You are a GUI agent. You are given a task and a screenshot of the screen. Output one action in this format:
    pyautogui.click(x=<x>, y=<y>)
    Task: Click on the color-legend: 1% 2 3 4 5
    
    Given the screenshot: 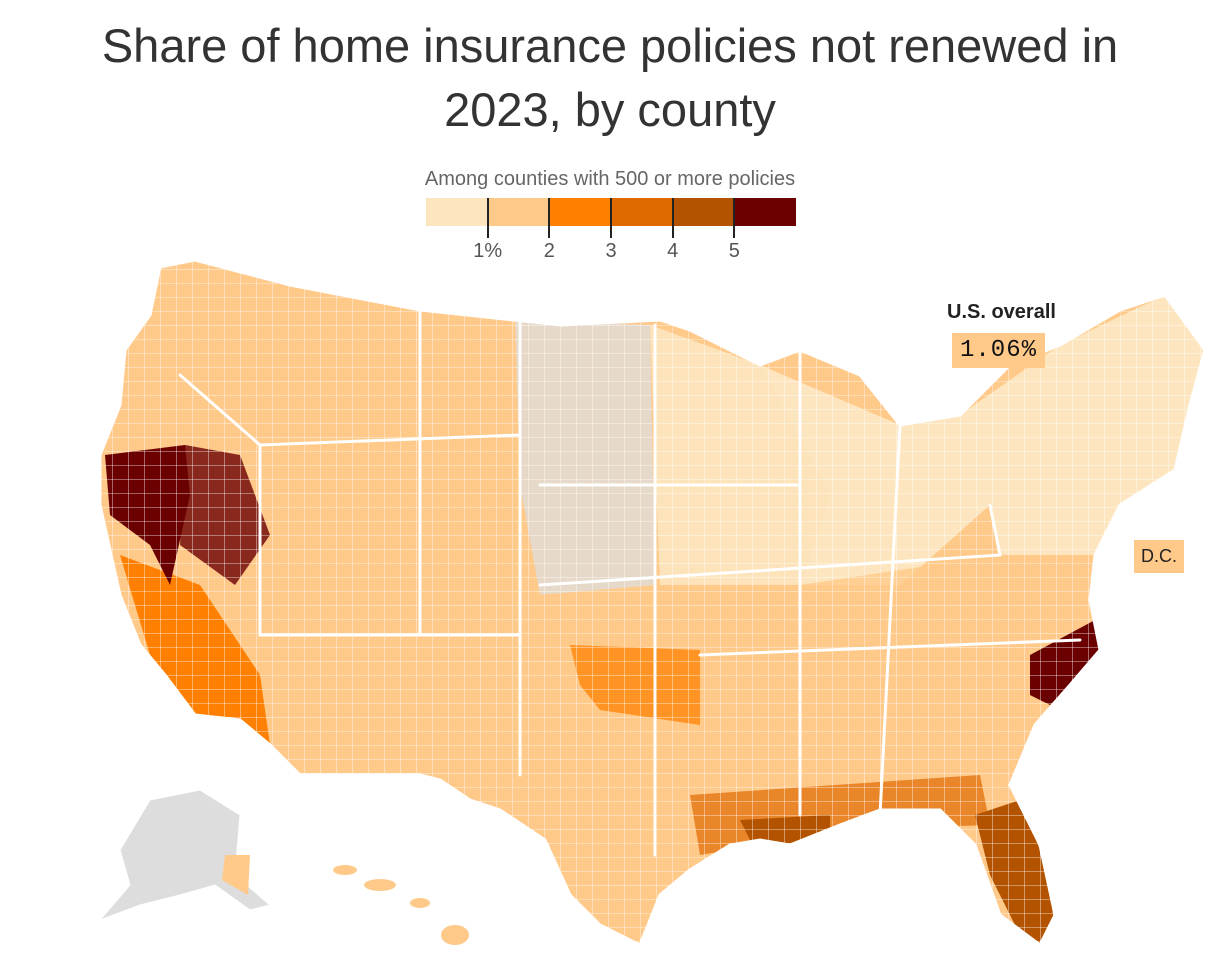 What is the action you would take?
    pyautogui.click(x=611, y=233)
    